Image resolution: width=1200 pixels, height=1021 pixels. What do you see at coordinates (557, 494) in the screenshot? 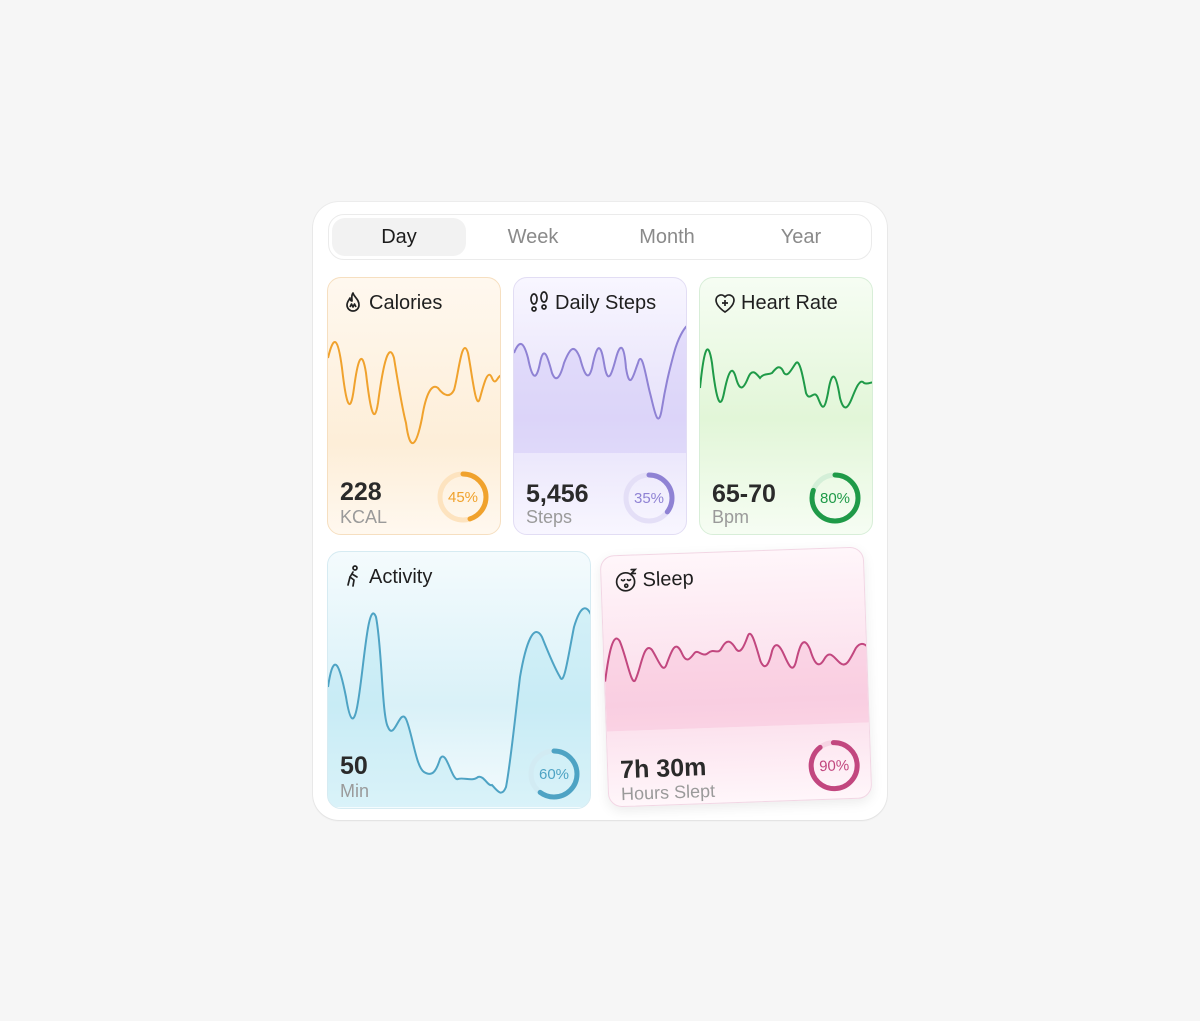
I see `steps-value: 5,456` at bounding box center [557, 494].